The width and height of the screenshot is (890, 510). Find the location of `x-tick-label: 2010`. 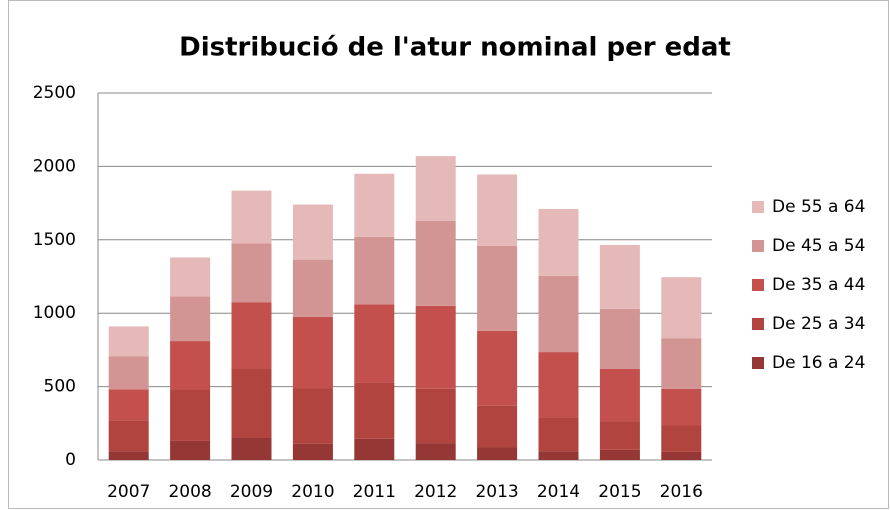

x-tick-label: 2010 is located at coordinates (312, 492).